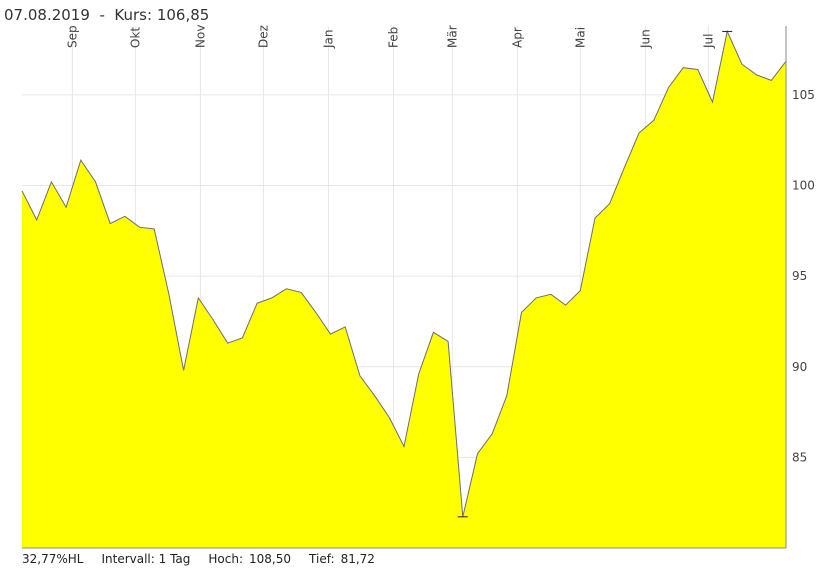 The width and height of the screenshot is (826, 575). I want to click on footer-range: 32,77%HL, so click(53, 559).